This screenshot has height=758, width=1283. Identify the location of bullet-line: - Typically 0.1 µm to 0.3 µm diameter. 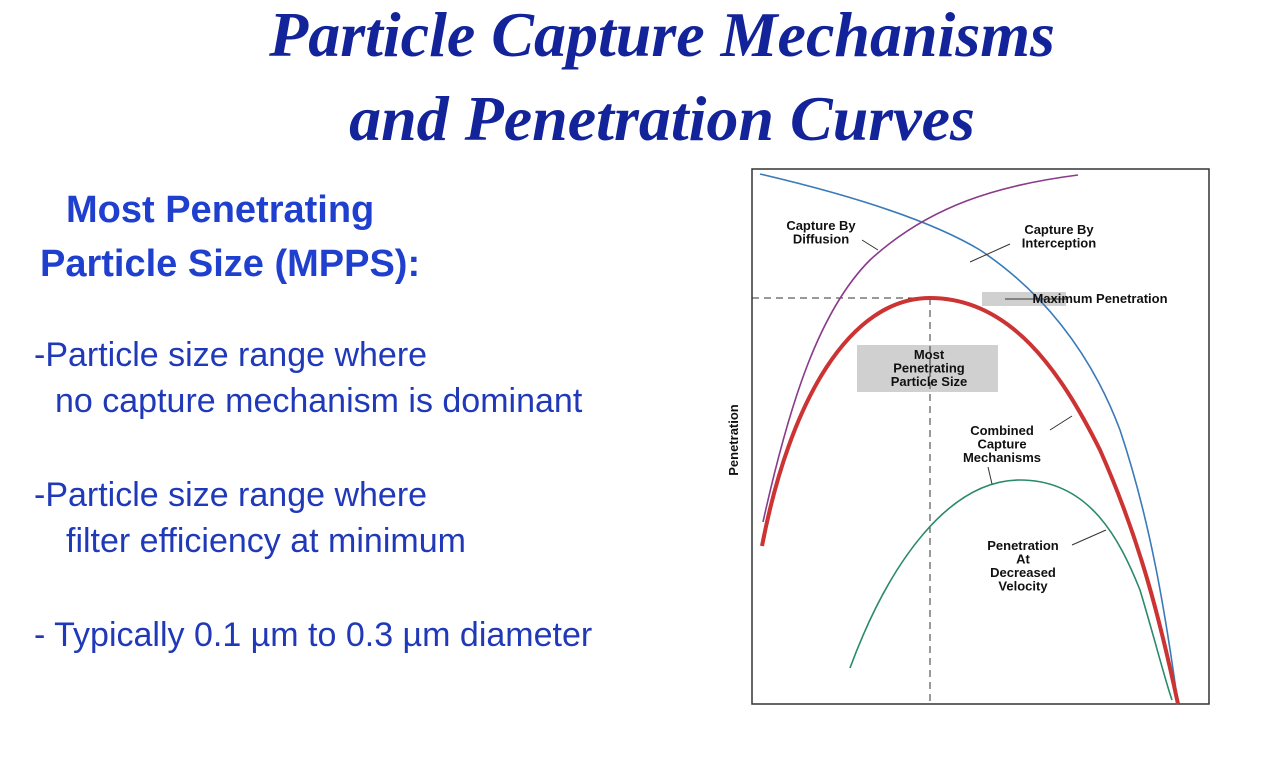
(313, 635).